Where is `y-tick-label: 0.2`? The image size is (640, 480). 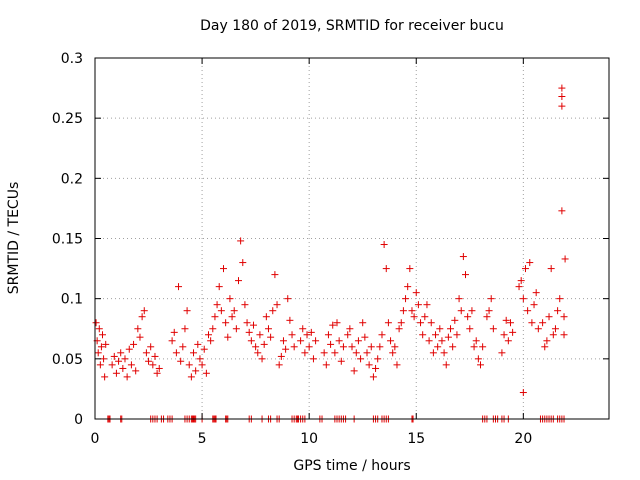 y-tick-label: 0.2 is located at coordinates (72, 179).